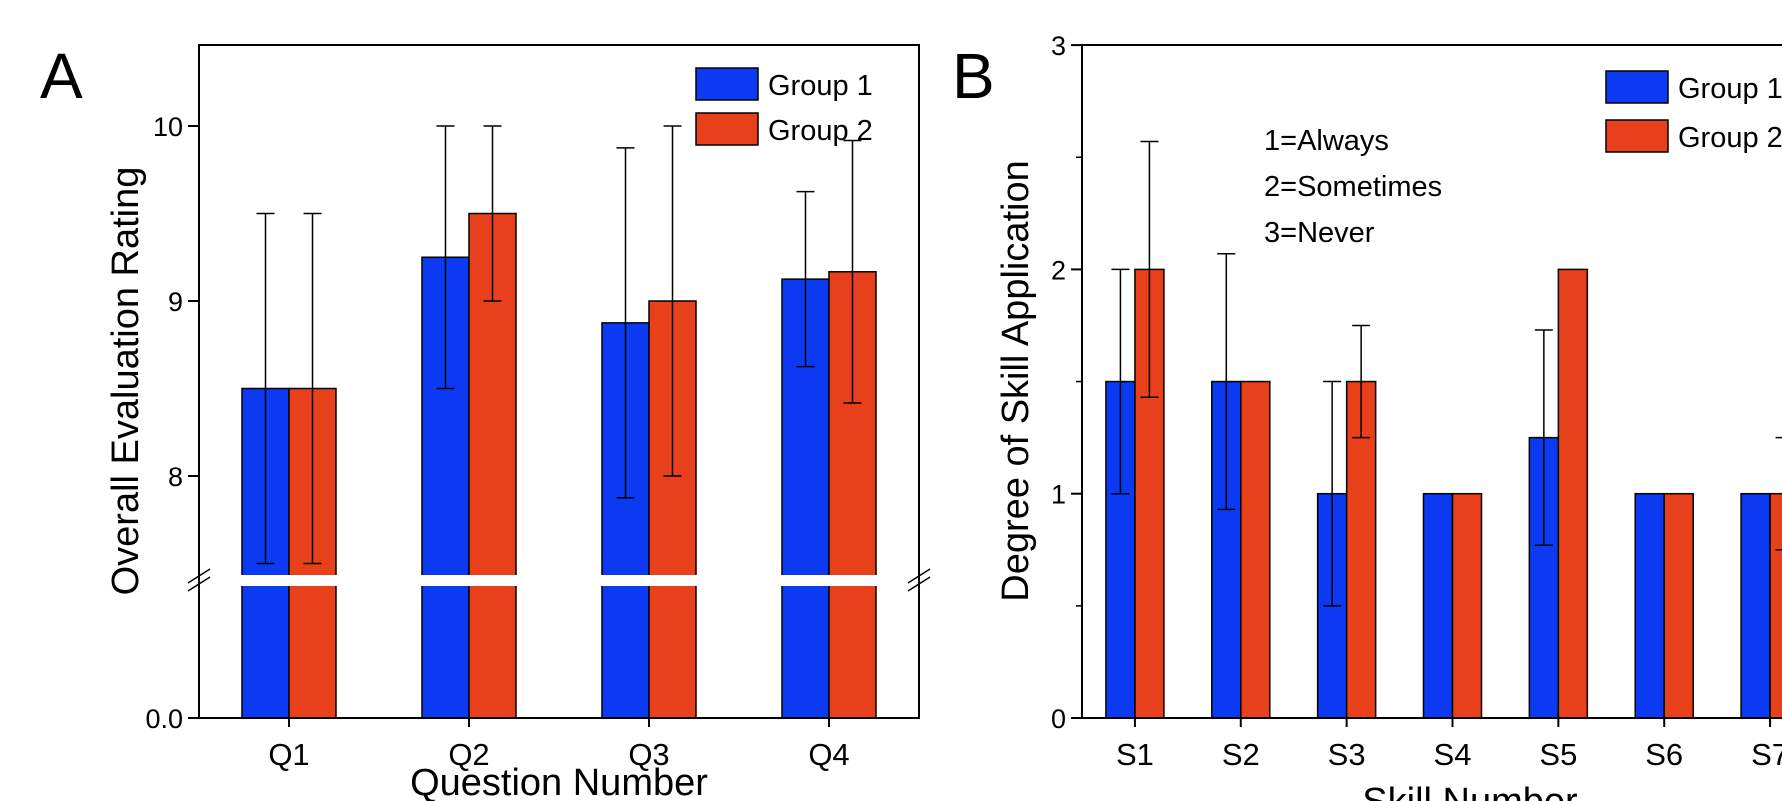 The width and height of the screenshot is (1782, 801). Describe the element at coordinates (1664, 754) in the screenshot. I see `panel-b-x-tick-label: S6` at that location.